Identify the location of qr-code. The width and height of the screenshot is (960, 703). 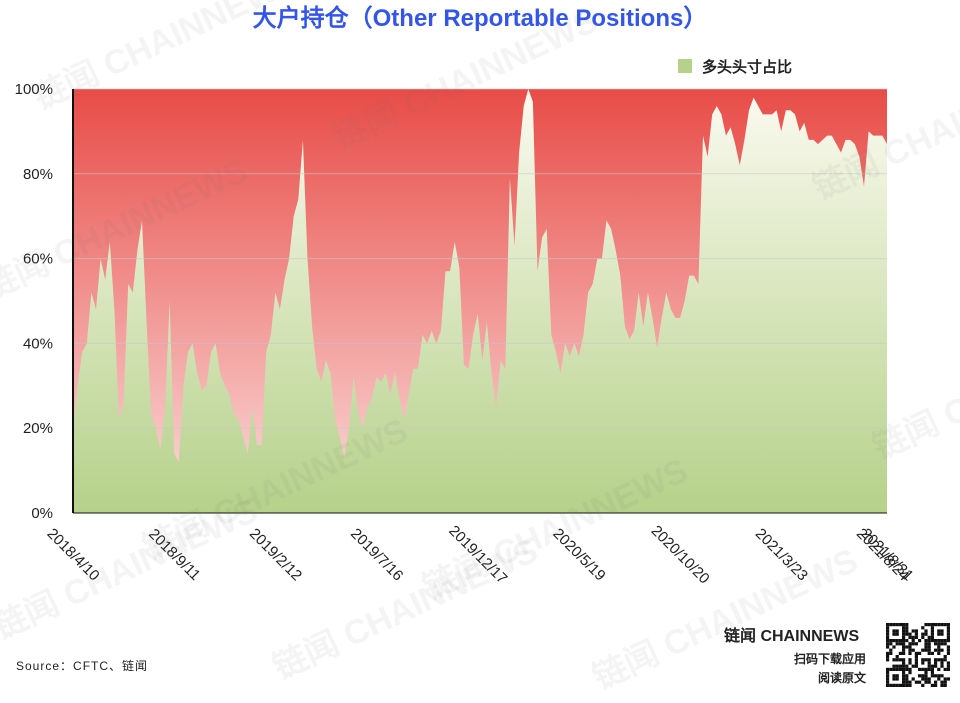
(918, 655).